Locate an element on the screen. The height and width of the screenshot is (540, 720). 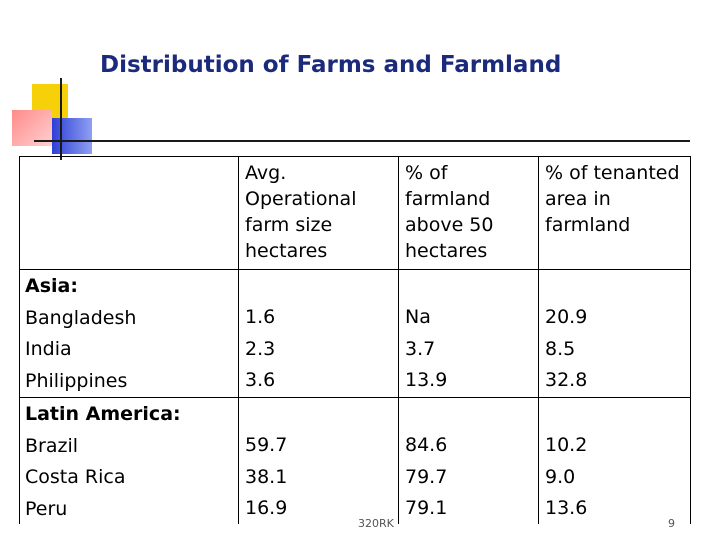
title-divider-line is located at coordinates (362, 141).